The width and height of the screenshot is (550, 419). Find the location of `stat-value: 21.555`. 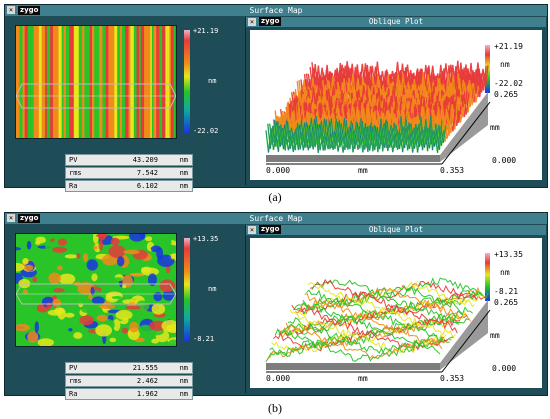

stat-value: 21.555 is located at coordinates (145, 368).